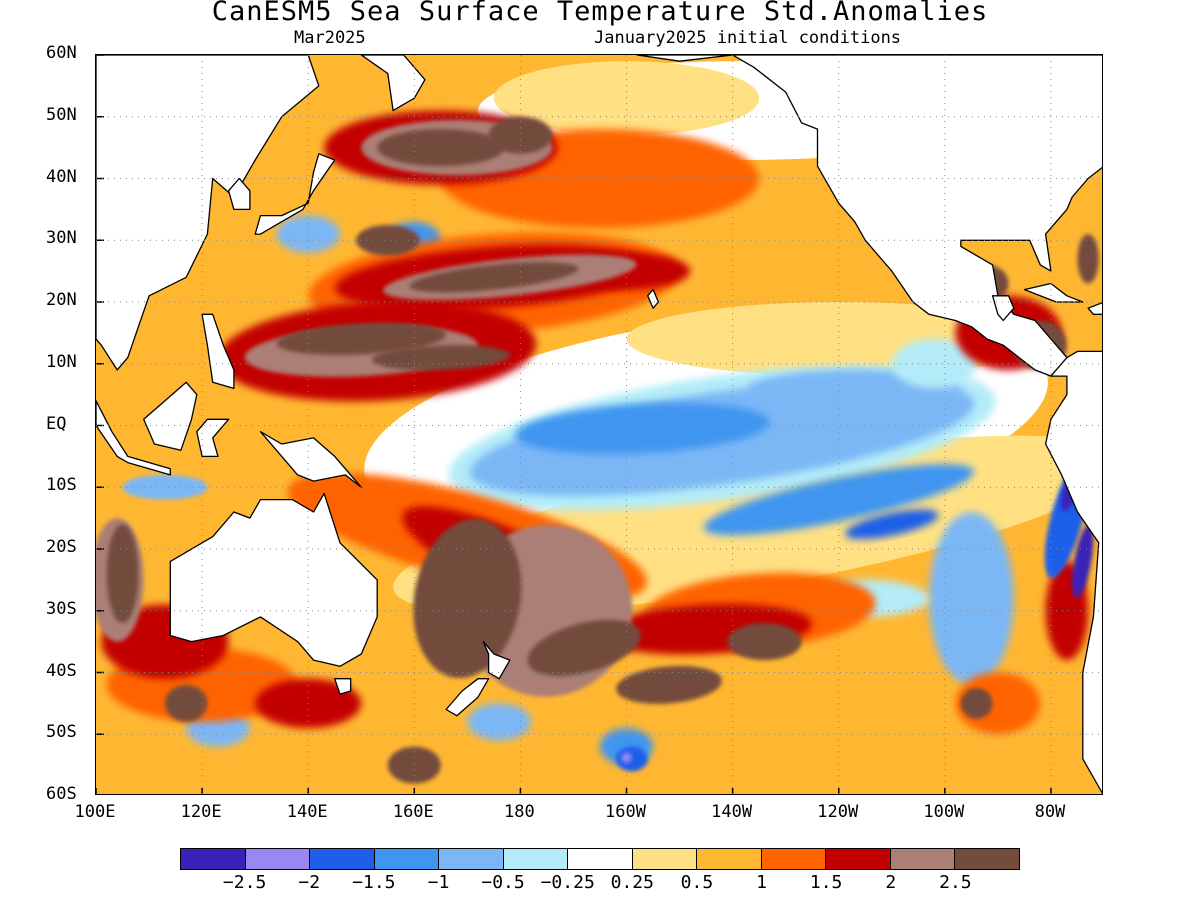 This screenshot has width=1200, height=900. I want to click on lon-tick-label: 180, so click(519, 812).